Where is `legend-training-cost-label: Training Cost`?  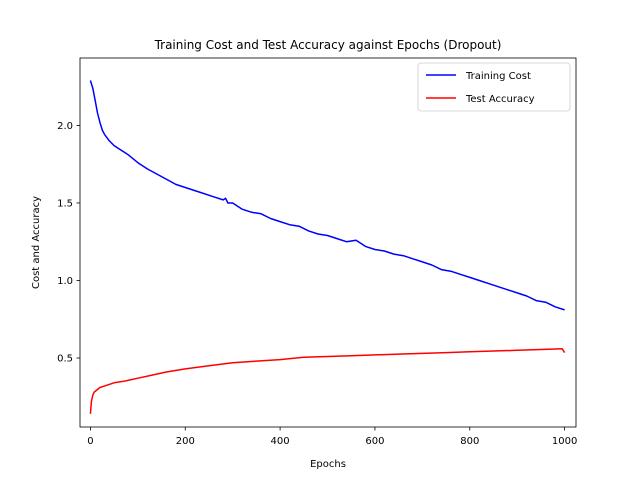
legend-training-cost-label: Training Cost is located at coordinates (498, 76).